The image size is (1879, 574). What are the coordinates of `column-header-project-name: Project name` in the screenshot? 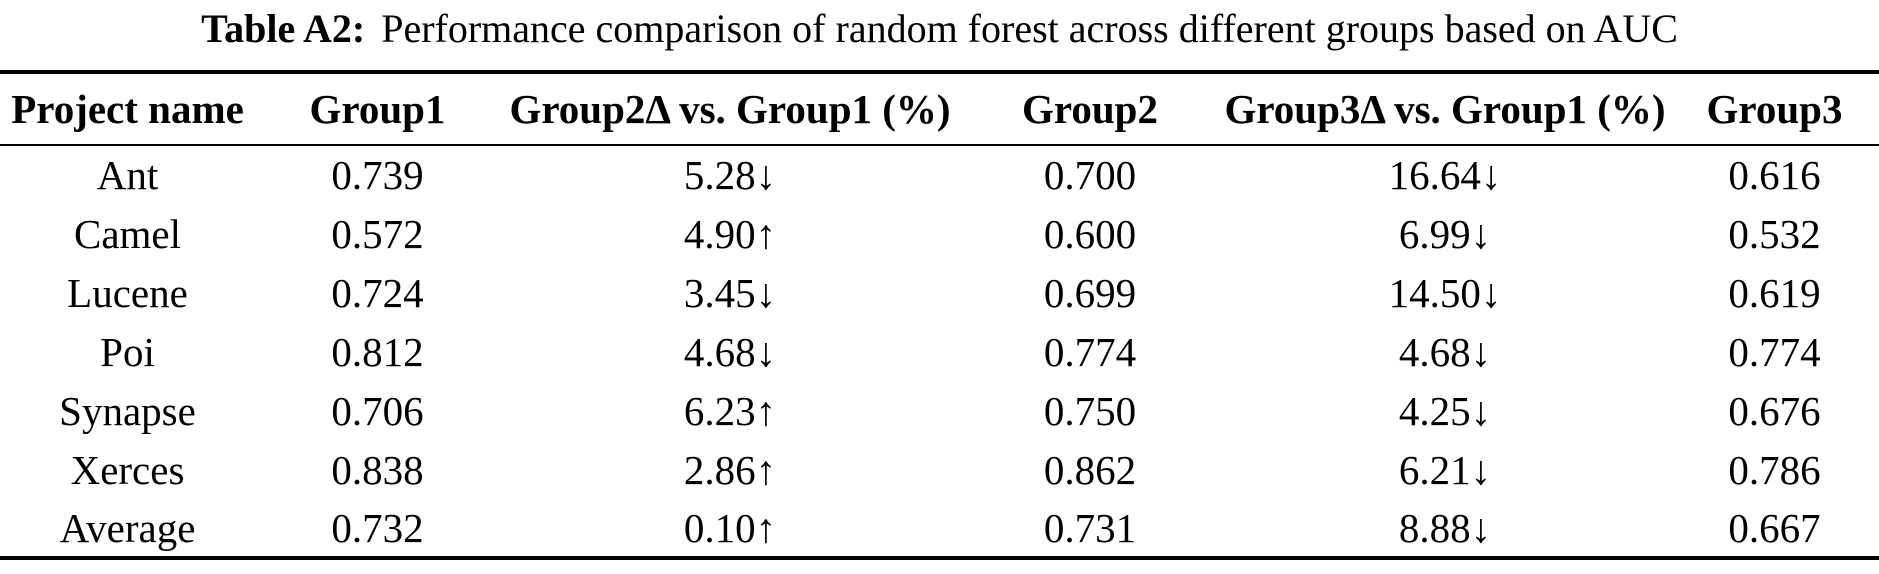 It's located at (127, 109).